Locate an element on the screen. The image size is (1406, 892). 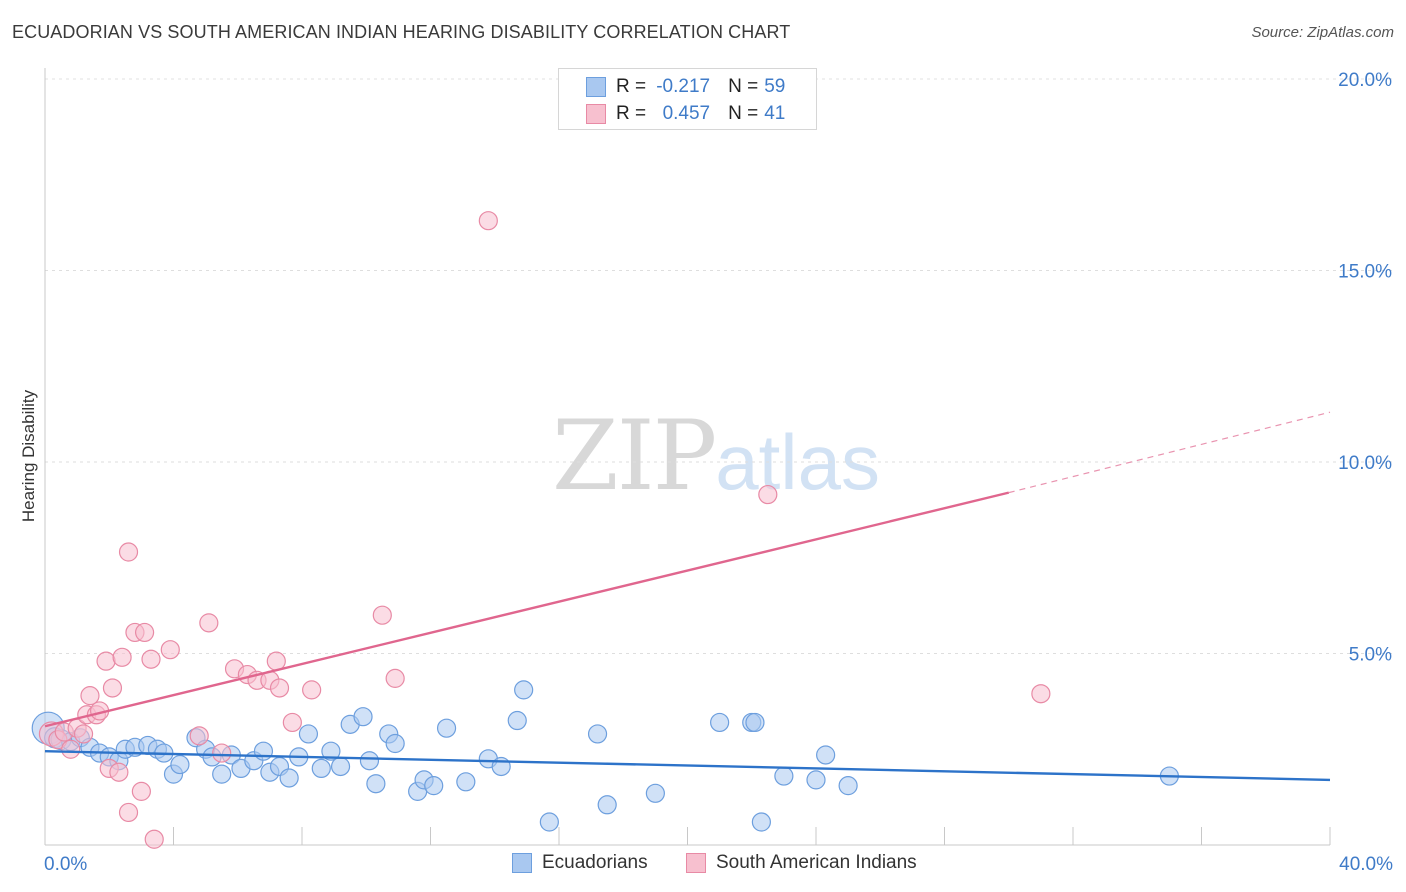
y-tick-label: 15.0% is located at coordinates (1365, 272).